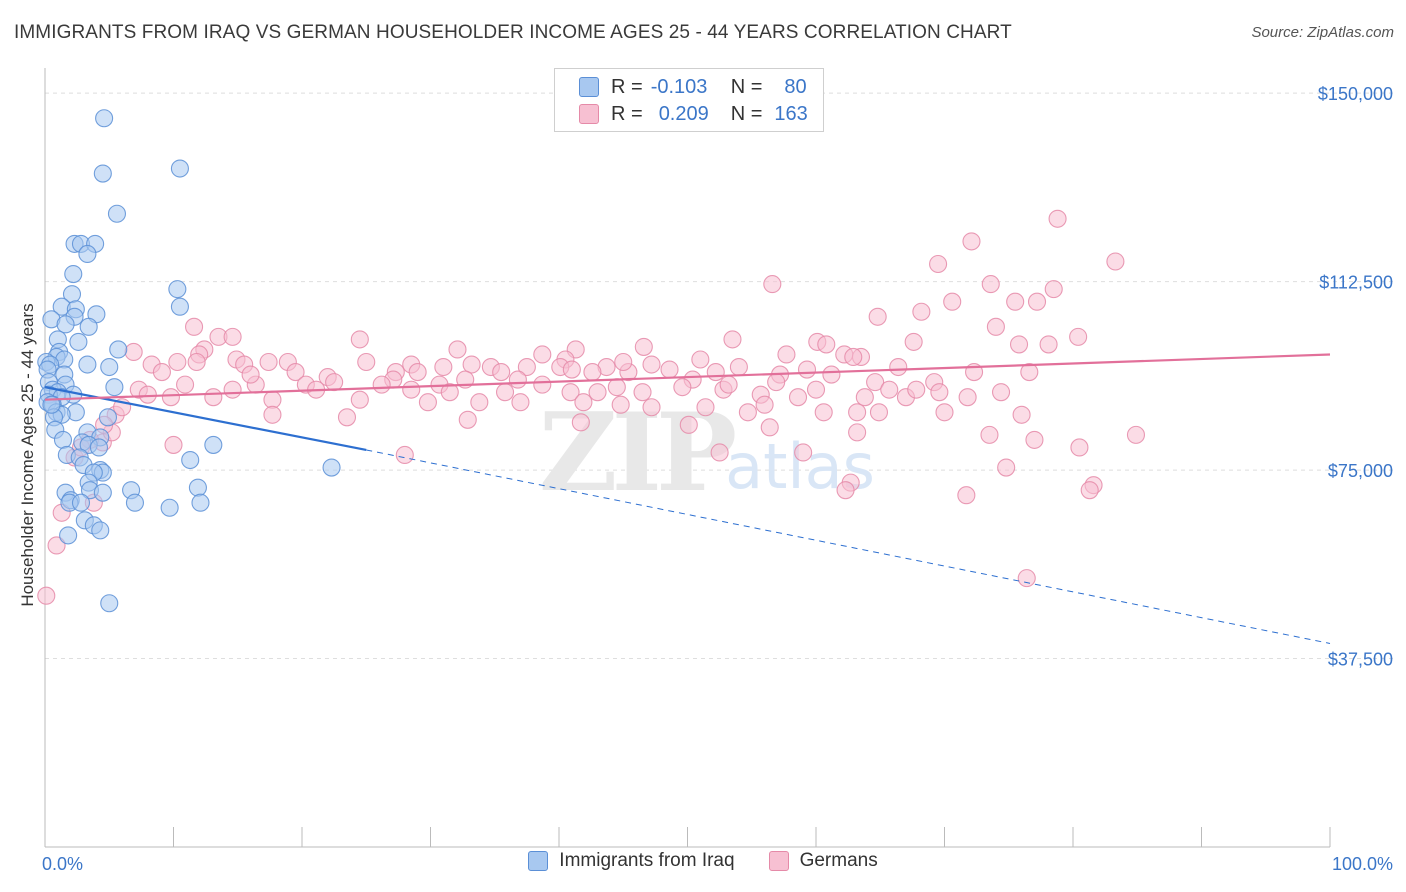 This screenshot has height=892, width=1406. What do you see at coordinates (1356, 283) in the screenshot?
I see `y-tick-label: $112,500` at bounding box center [1356, 283].